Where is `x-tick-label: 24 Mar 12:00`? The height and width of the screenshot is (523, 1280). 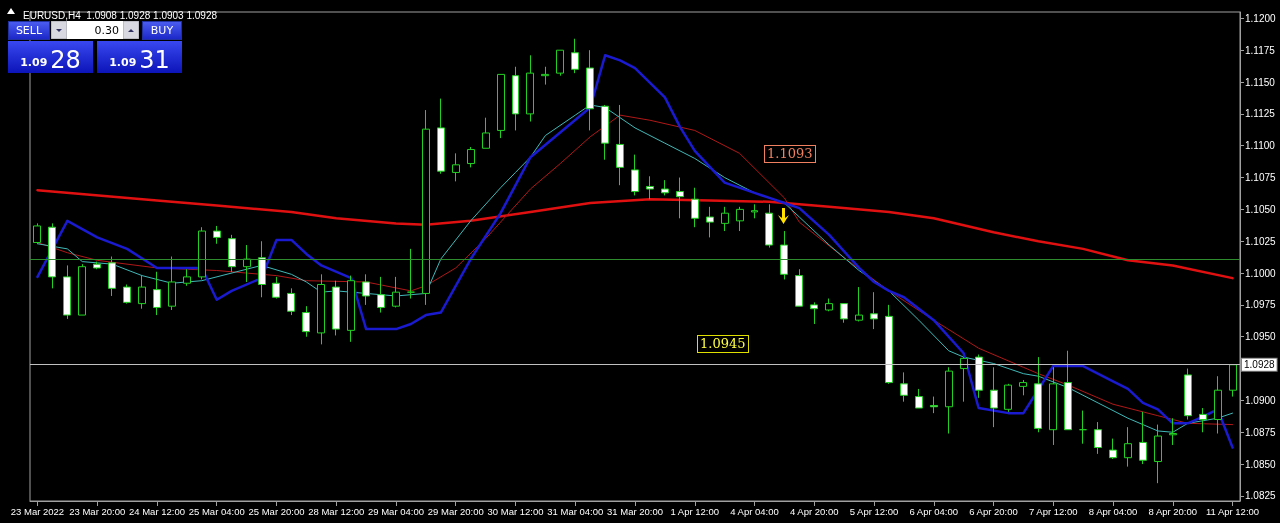
x-tick-label: 24 Mar 12:00 is located at coordinates (156, 511).